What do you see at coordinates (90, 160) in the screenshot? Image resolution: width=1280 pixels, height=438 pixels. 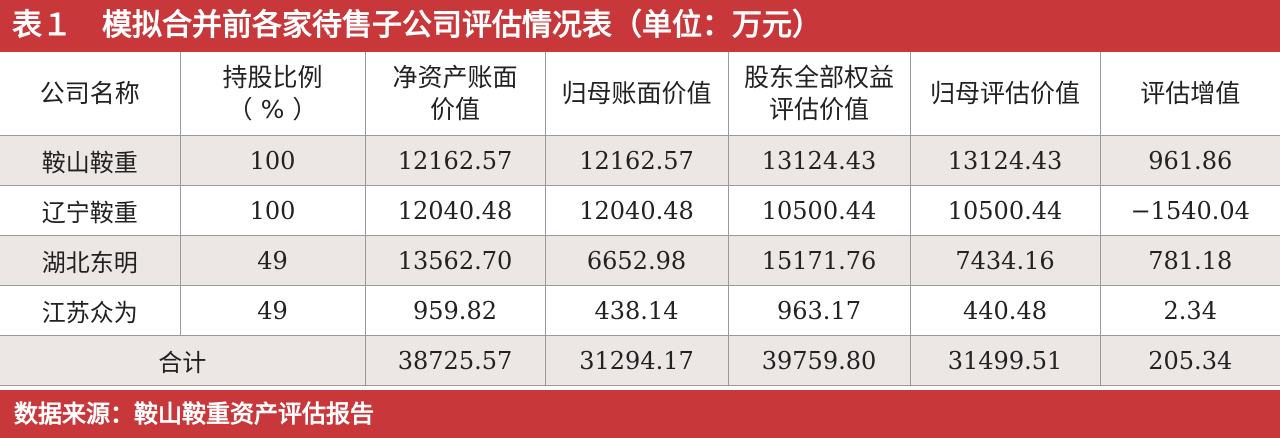 I see `company-name: 鞍山鞍重` at bounding box center [90, 160].